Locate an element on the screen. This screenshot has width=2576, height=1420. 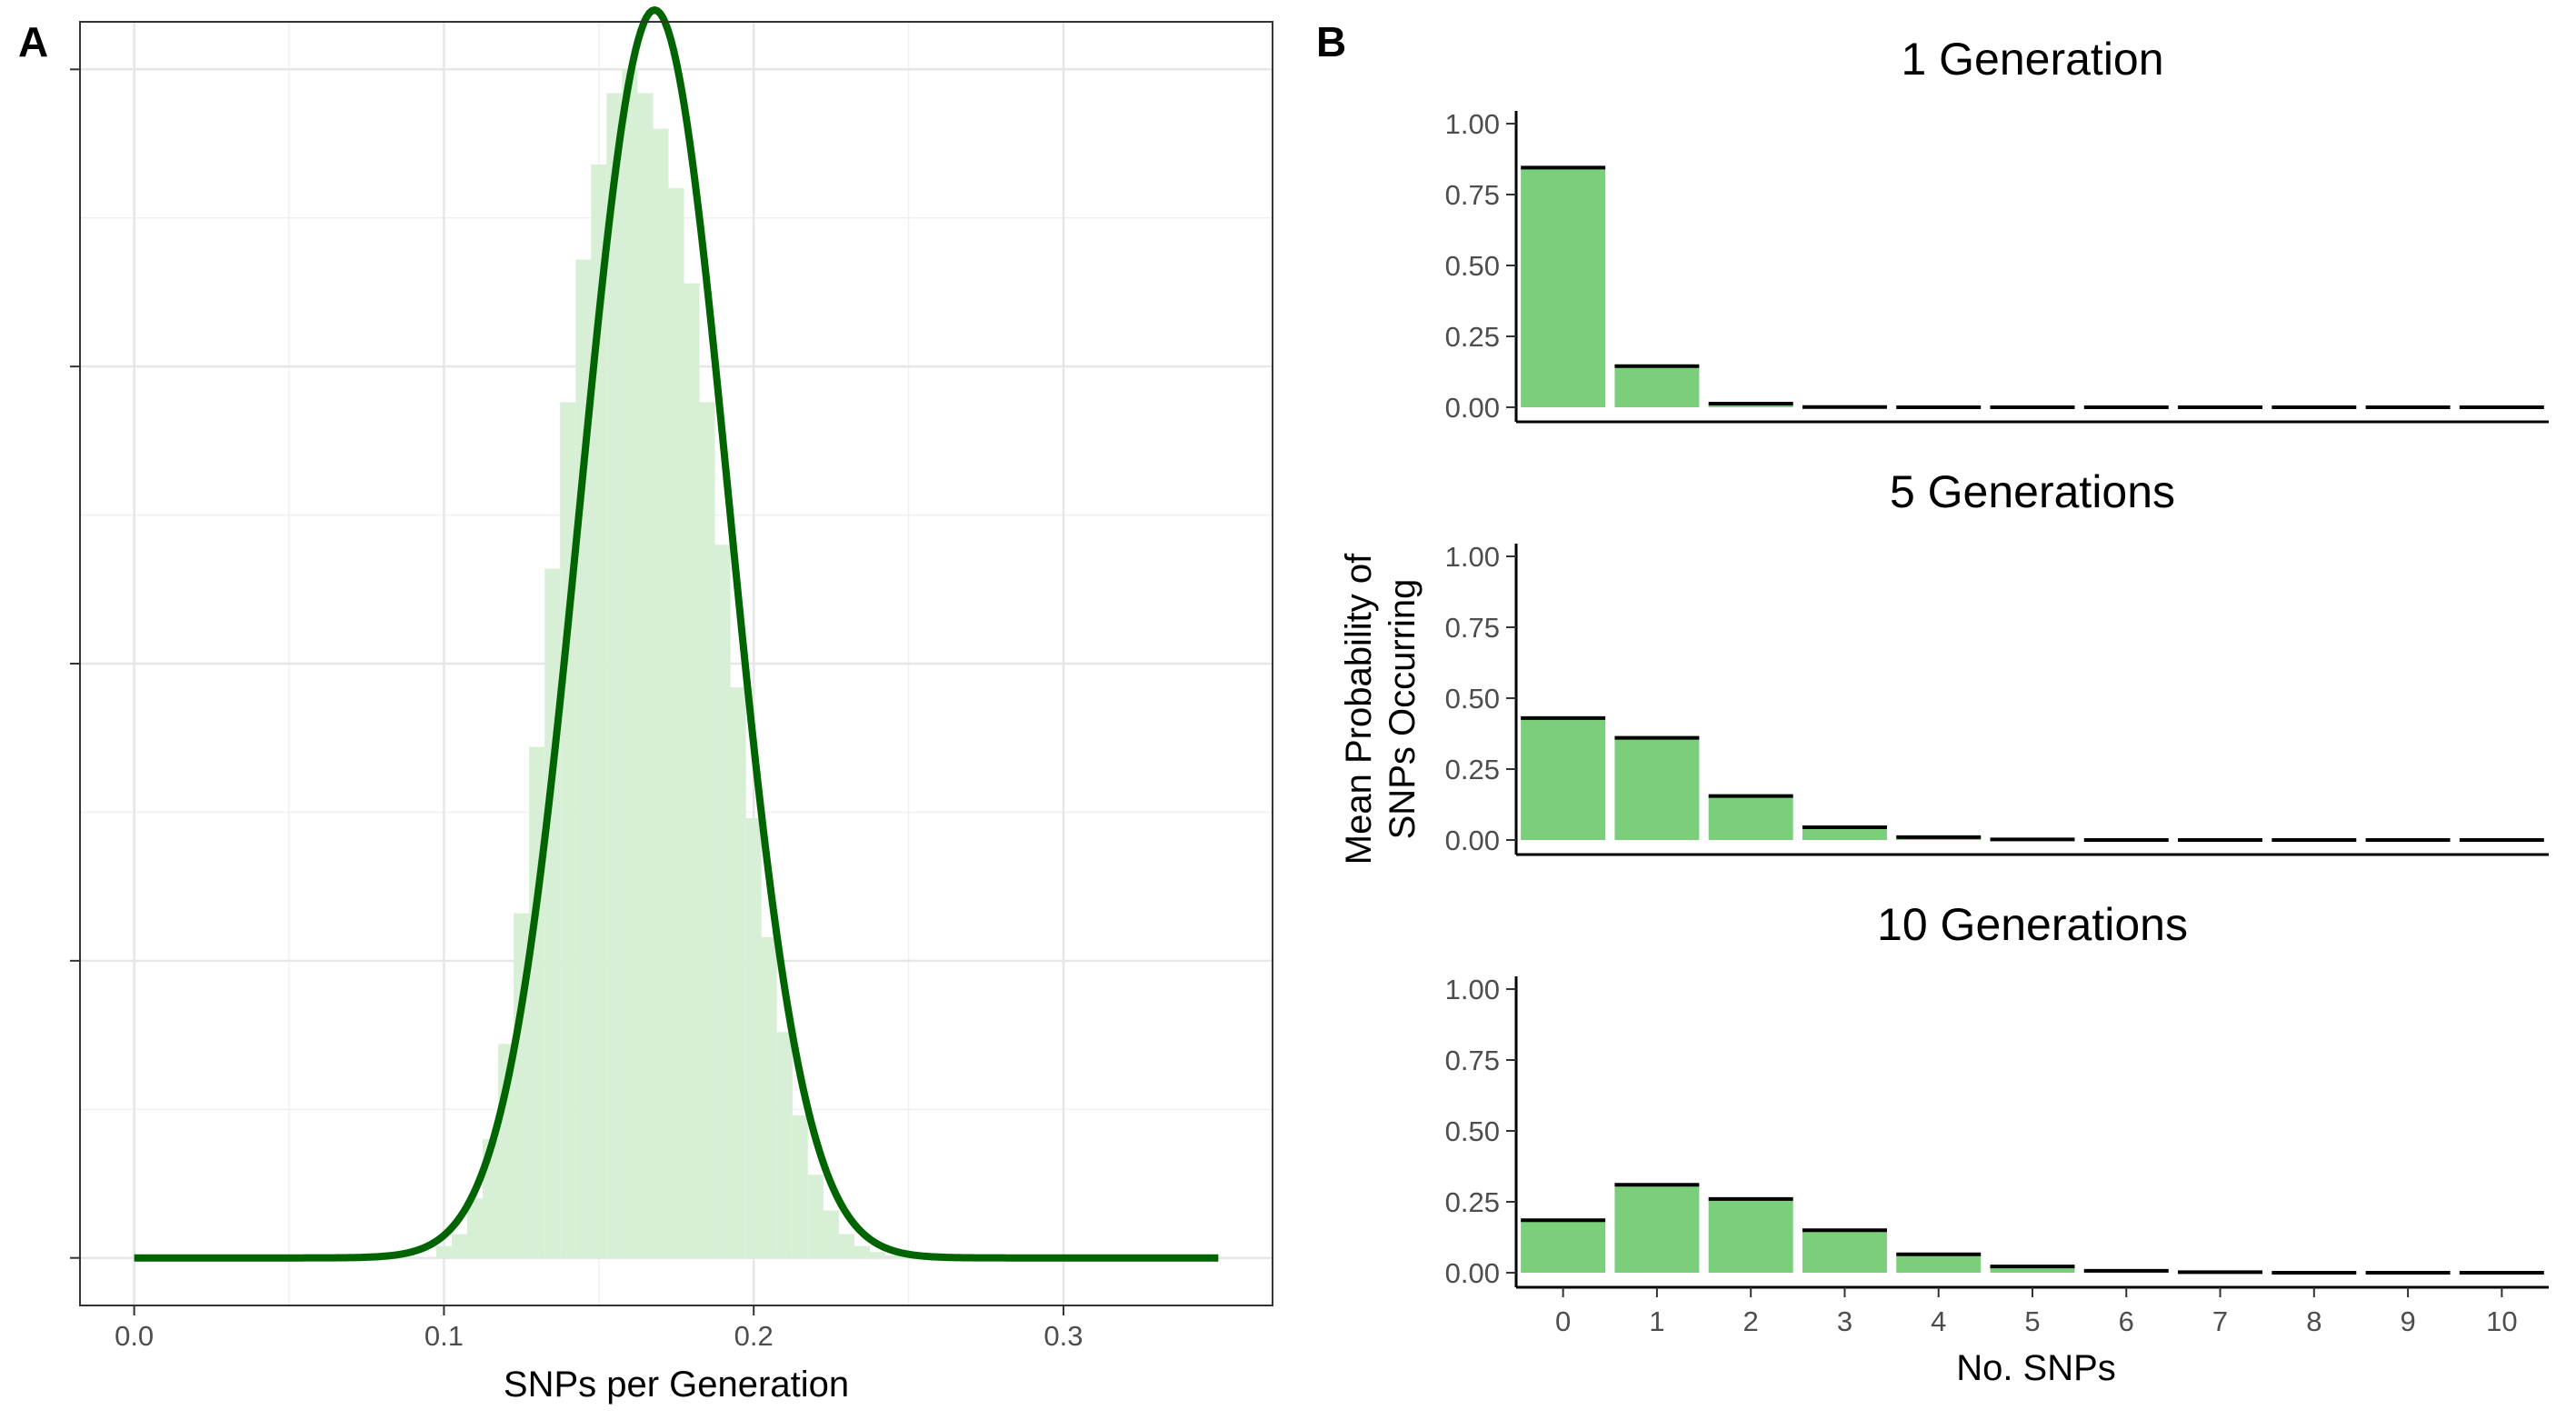
x-tick-label: 0.1 is located at coordinates (444, 1336).